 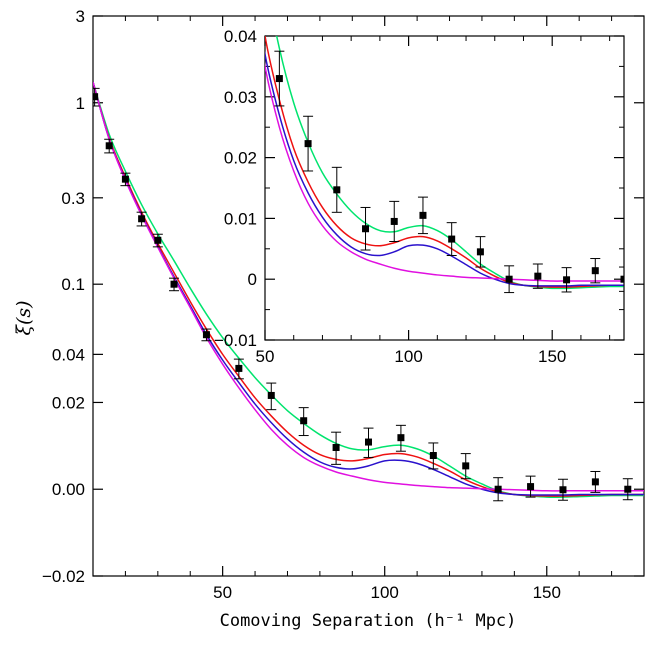 I want to click on x-axis-label: Comoving Separation (h⁻¹ Mpc), so click(x=368, y=621).